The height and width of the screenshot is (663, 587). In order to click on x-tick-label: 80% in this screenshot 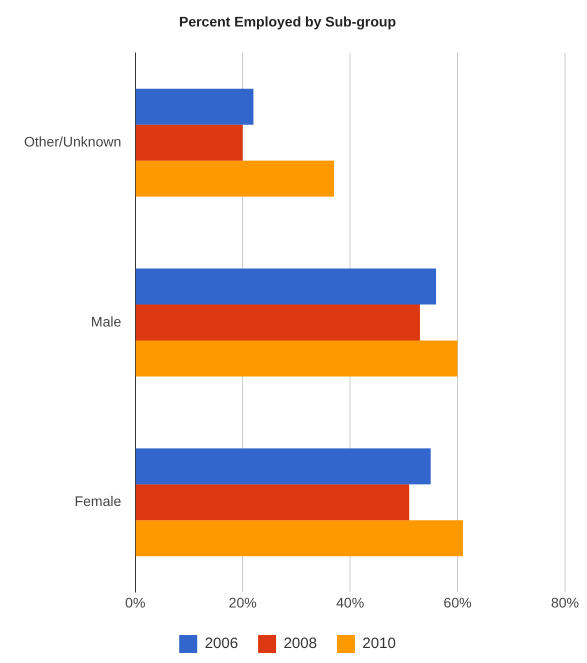, I will do `click(565, 602)`.